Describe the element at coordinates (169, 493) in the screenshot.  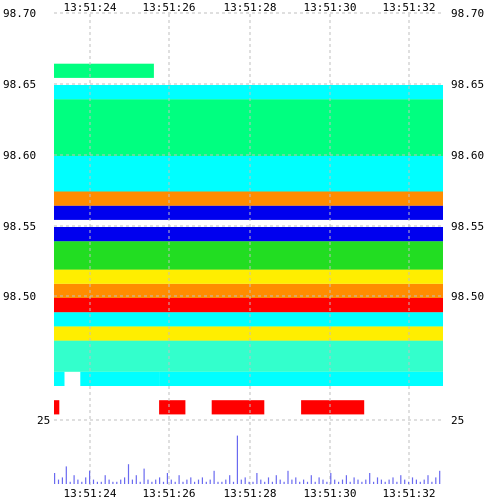
I see `x-tick-label-bottom: 13:51:26` at that location.